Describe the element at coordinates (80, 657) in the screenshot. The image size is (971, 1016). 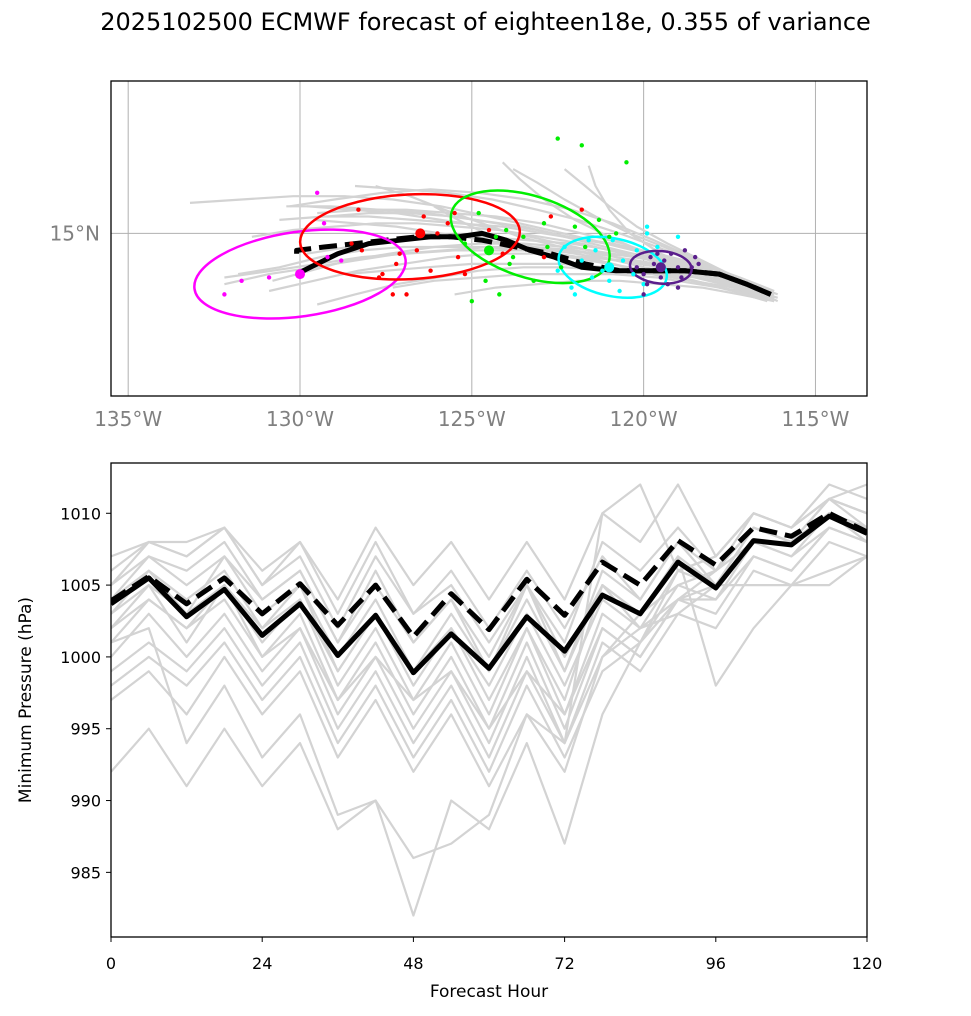
I see `pressure-y-tick-label: 1000` at that location.